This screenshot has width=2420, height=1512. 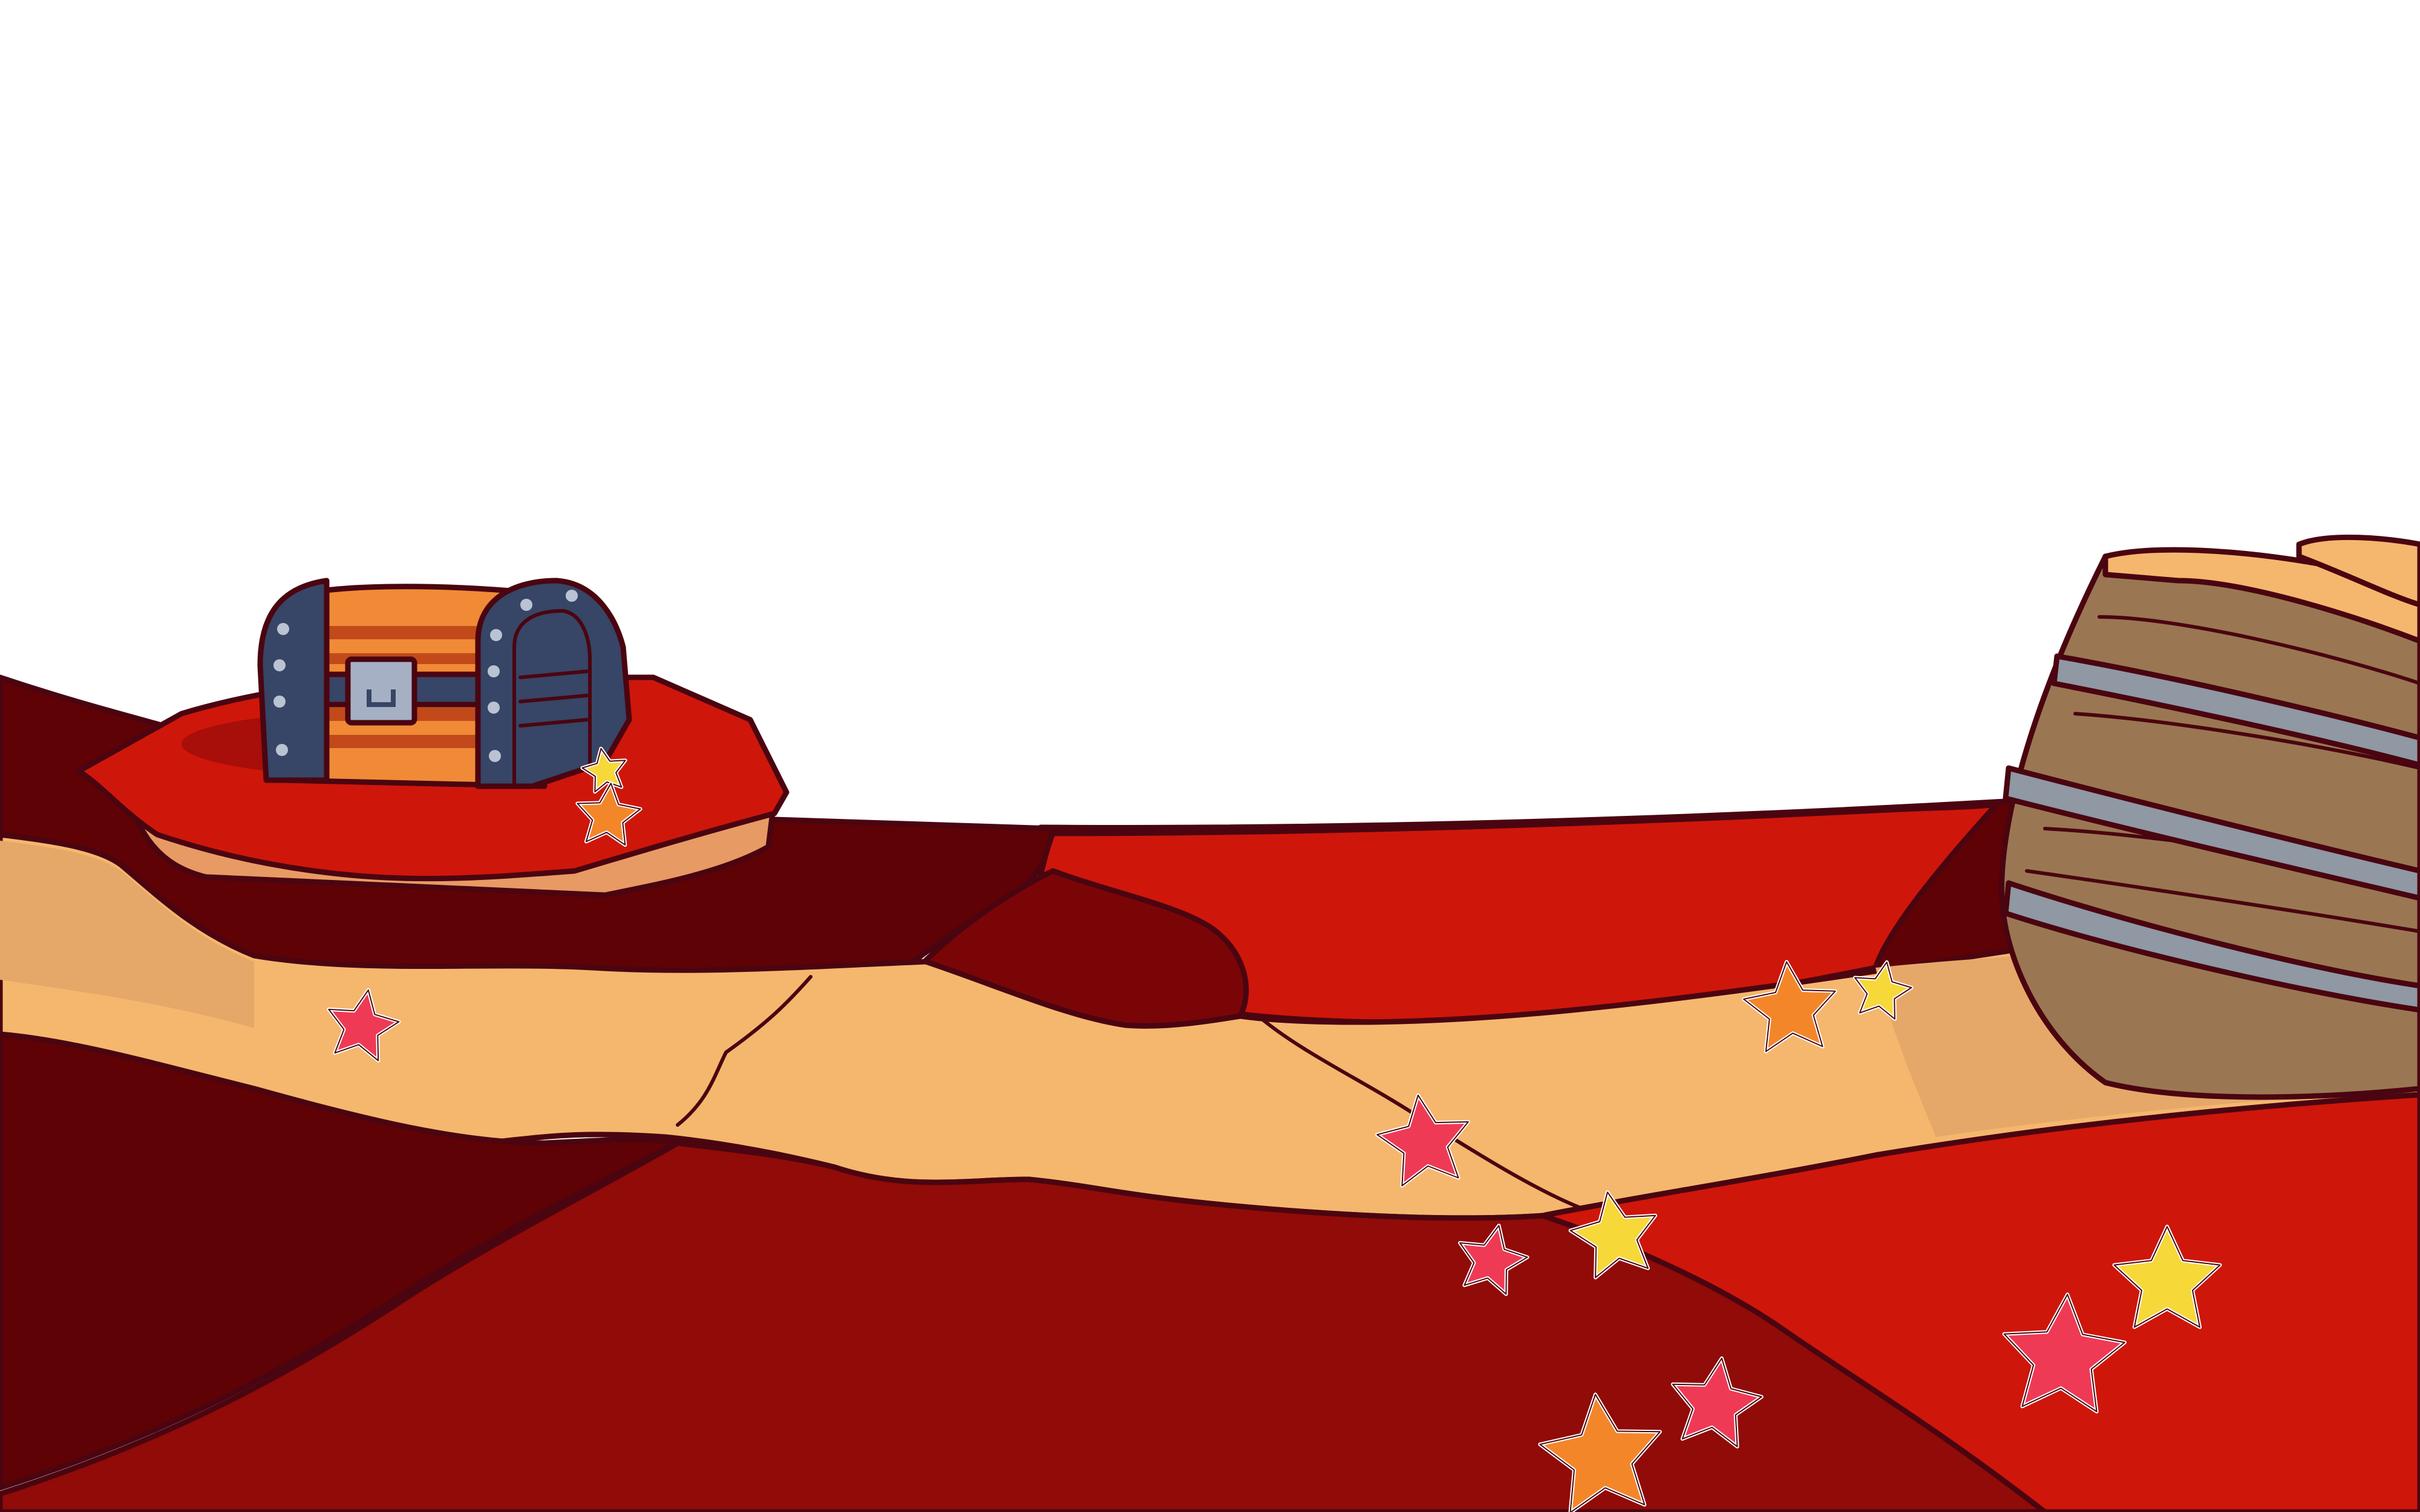 I want to click on foreground-left-slope, so click(x=340, y=1261).